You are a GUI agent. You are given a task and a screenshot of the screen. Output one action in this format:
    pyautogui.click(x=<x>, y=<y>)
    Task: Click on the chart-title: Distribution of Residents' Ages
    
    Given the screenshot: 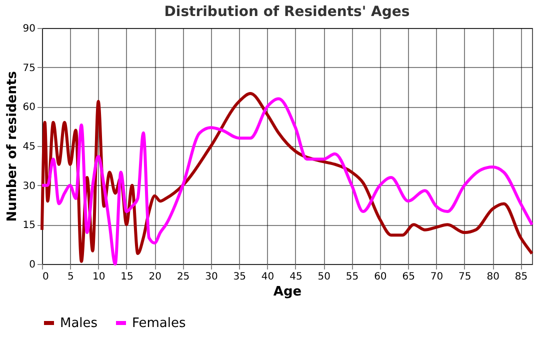 What is the action you would take?
    pyautogui.click(x=287, y=12)
    